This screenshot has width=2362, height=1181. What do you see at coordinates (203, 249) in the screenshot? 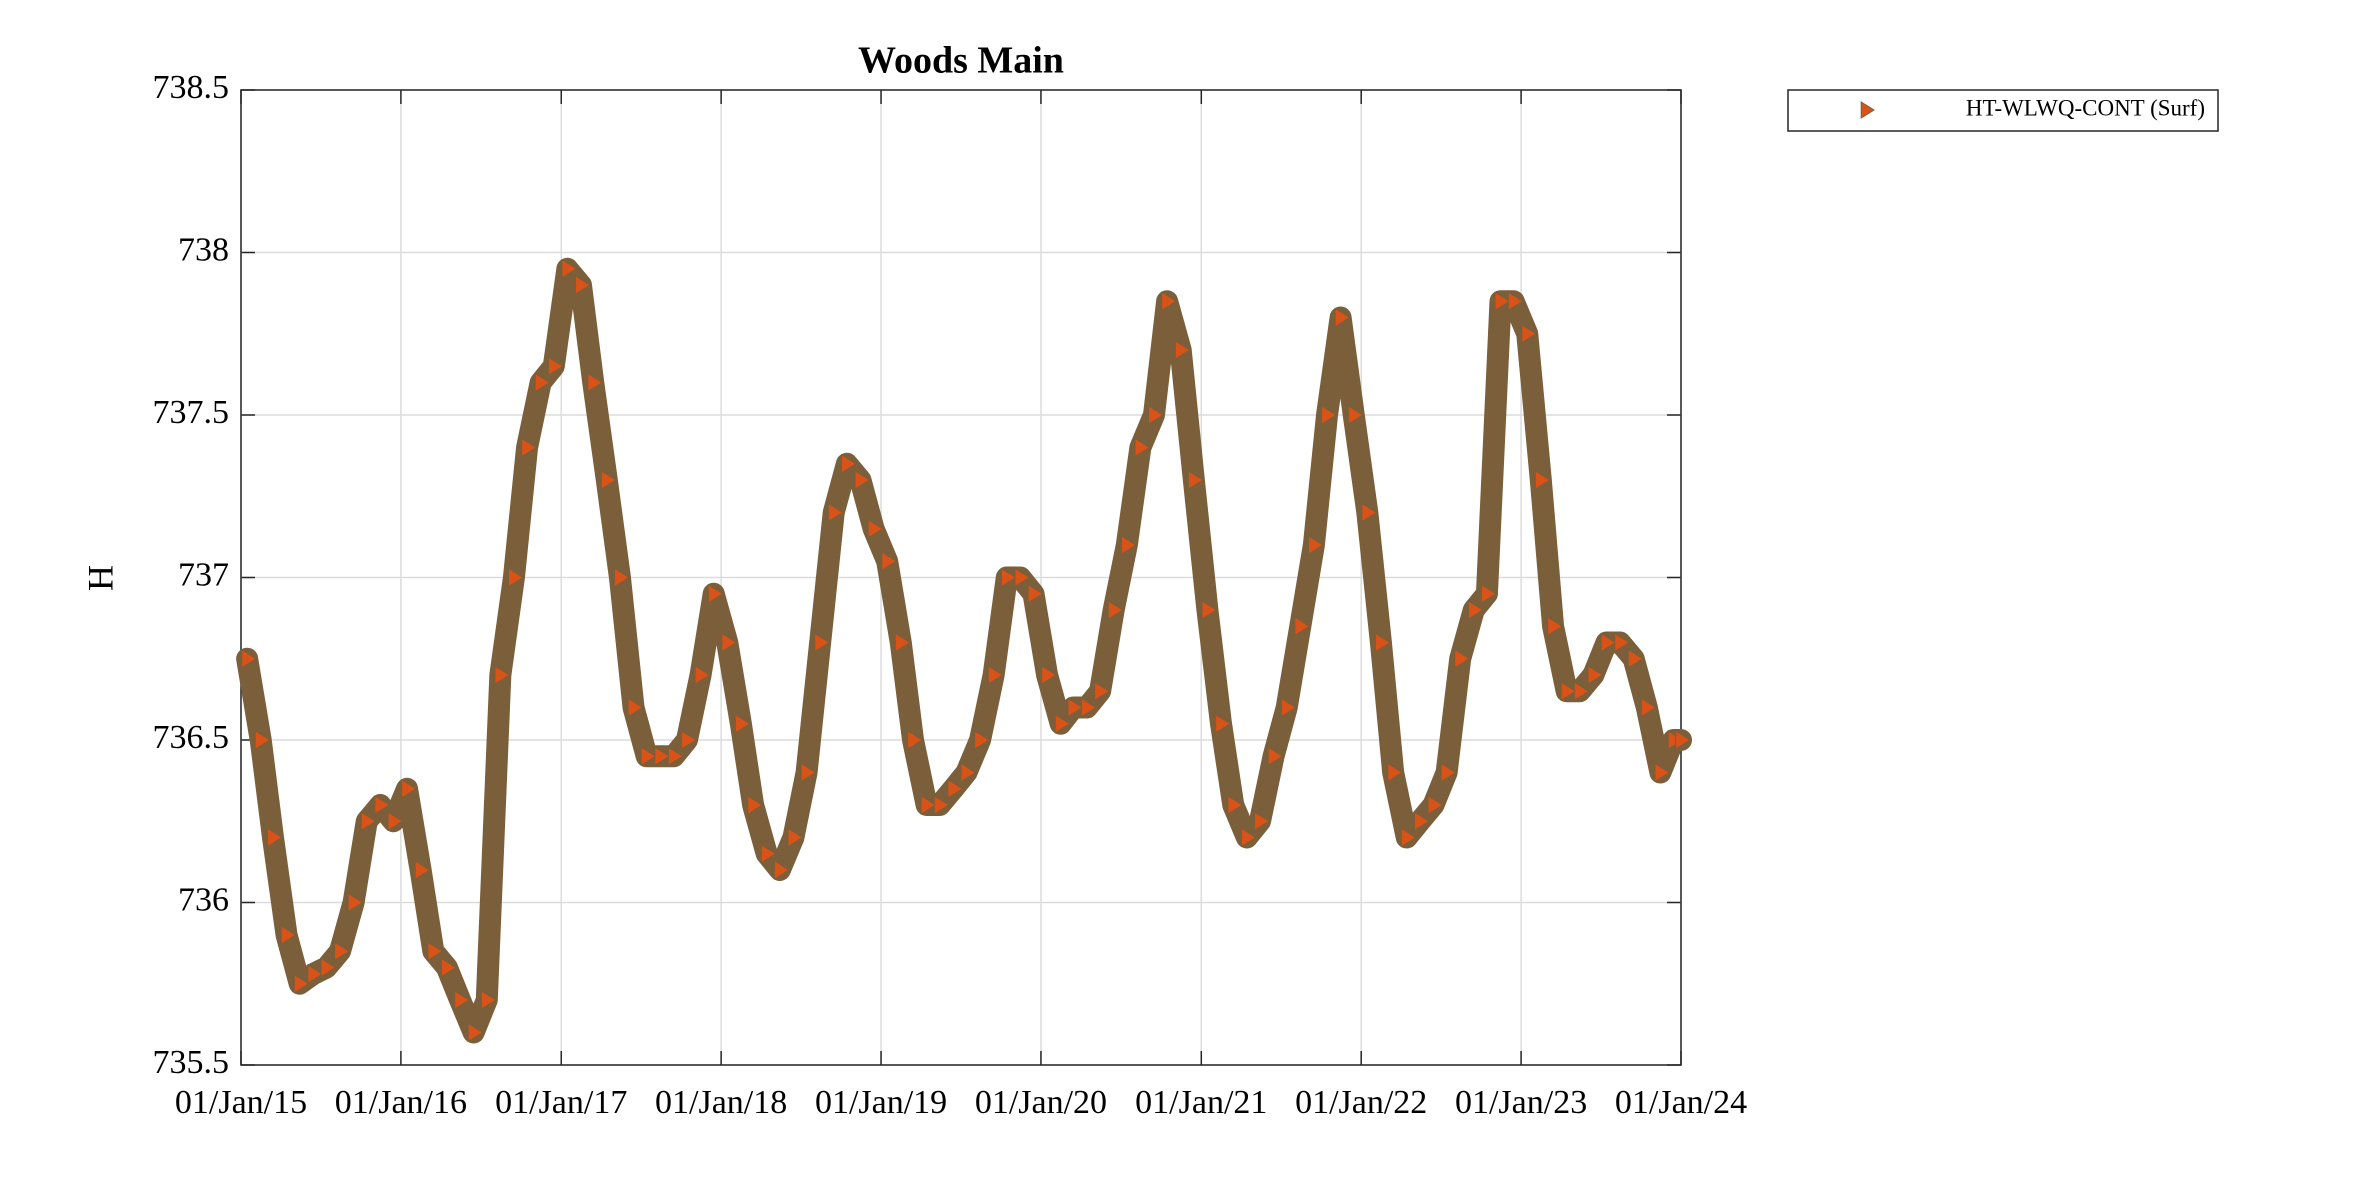
I see `y-tick-label: 738` at bounding box center [203, 249].